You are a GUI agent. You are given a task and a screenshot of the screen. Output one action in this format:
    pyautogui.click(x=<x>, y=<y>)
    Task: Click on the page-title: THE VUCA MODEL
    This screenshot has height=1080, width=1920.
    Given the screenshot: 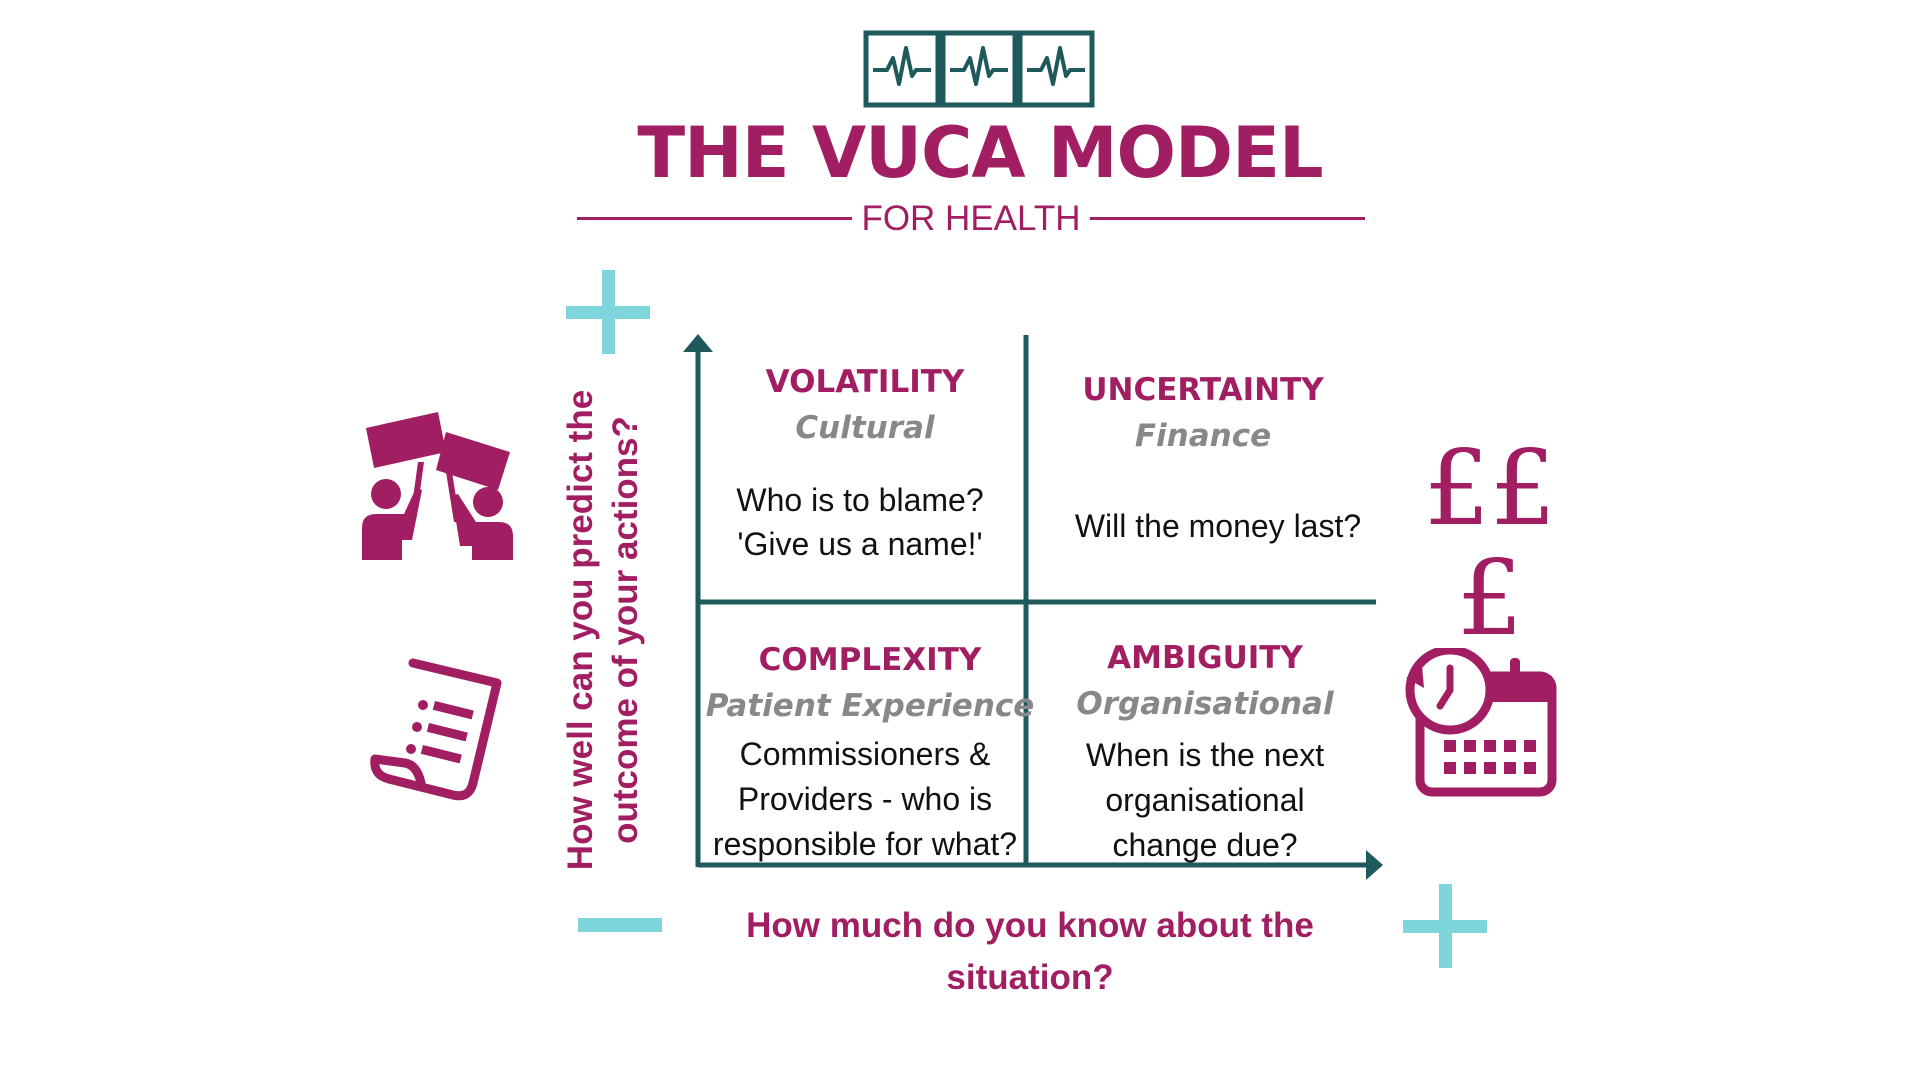 What is the action you would take?
    pyautogui.click(x=980, y=153)
    